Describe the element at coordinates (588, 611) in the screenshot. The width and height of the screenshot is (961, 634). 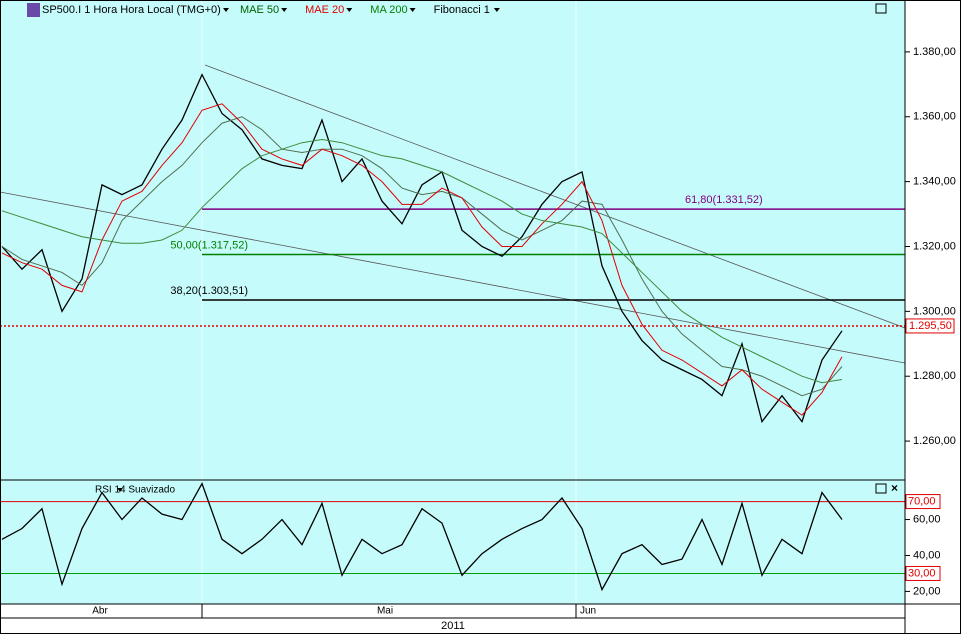
I see `x-tick-label: Jun` at that location.